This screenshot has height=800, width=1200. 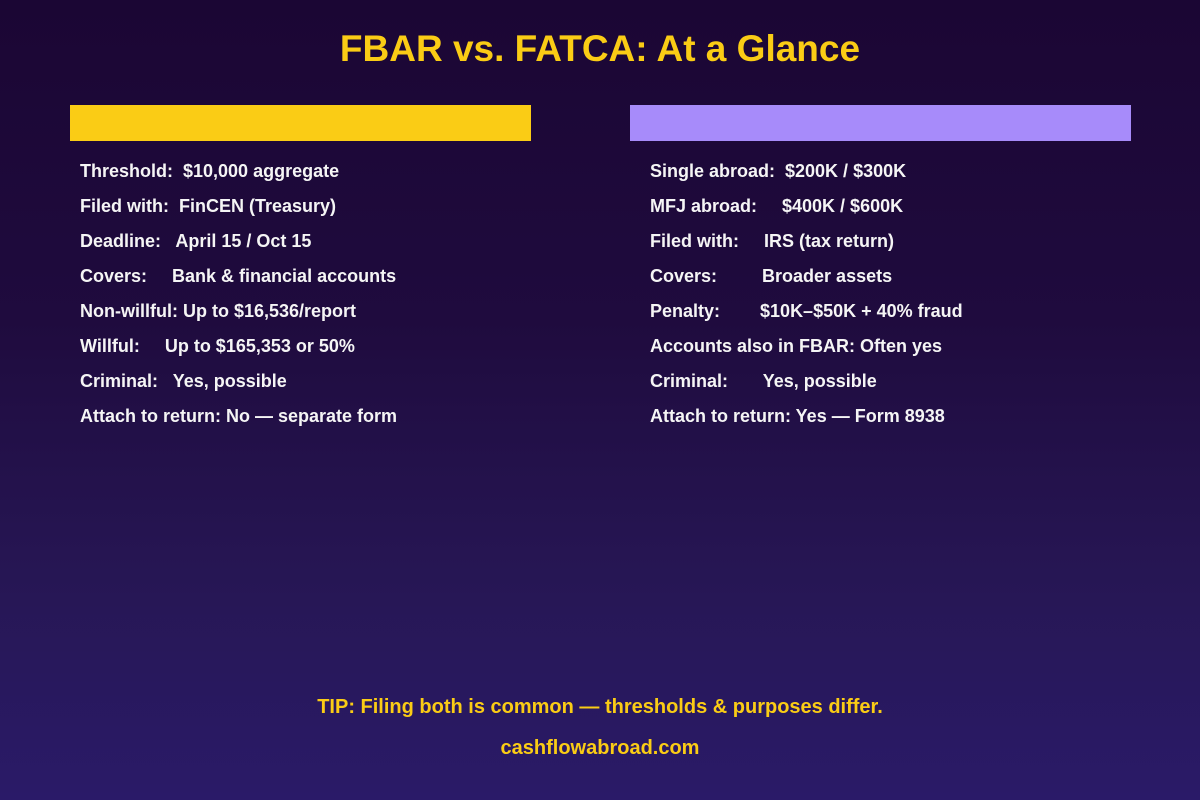 I want to click on page-title: FBAR vs. FATCA: At a Glance, so click(x=600, y=48).